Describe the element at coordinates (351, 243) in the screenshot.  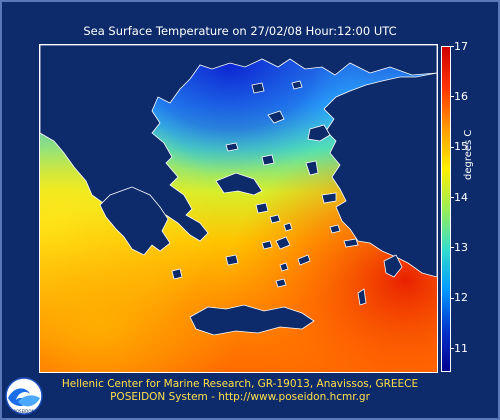
I see `land-kos` at that location.